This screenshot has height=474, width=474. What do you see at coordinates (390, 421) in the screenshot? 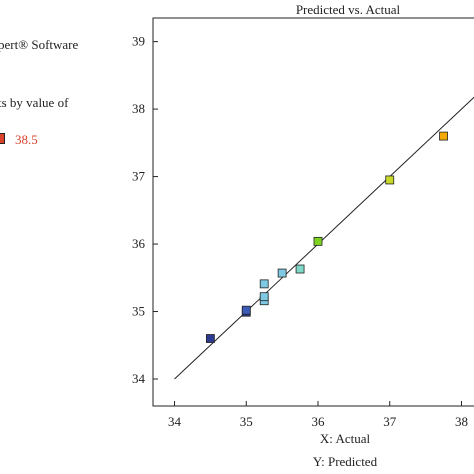
I see `x-tick-label: 37` at bounding box center [390, 421].